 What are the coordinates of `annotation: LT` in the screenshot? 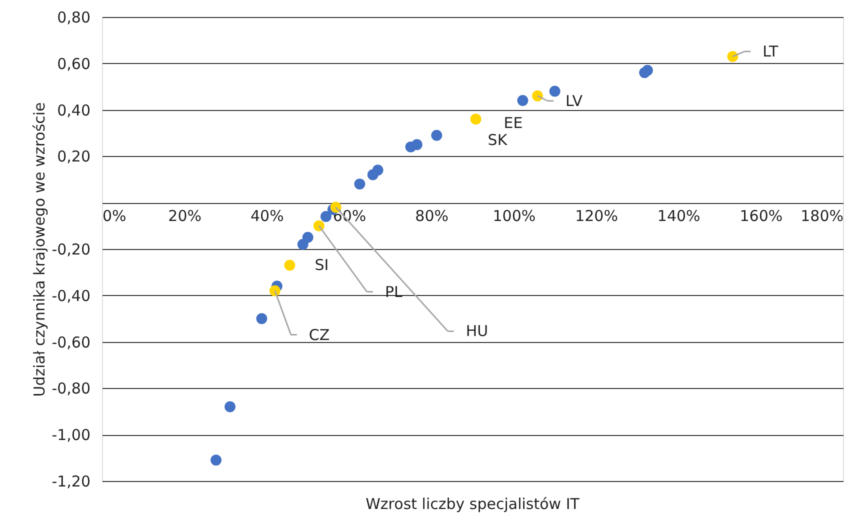 It's located at (770, 51).